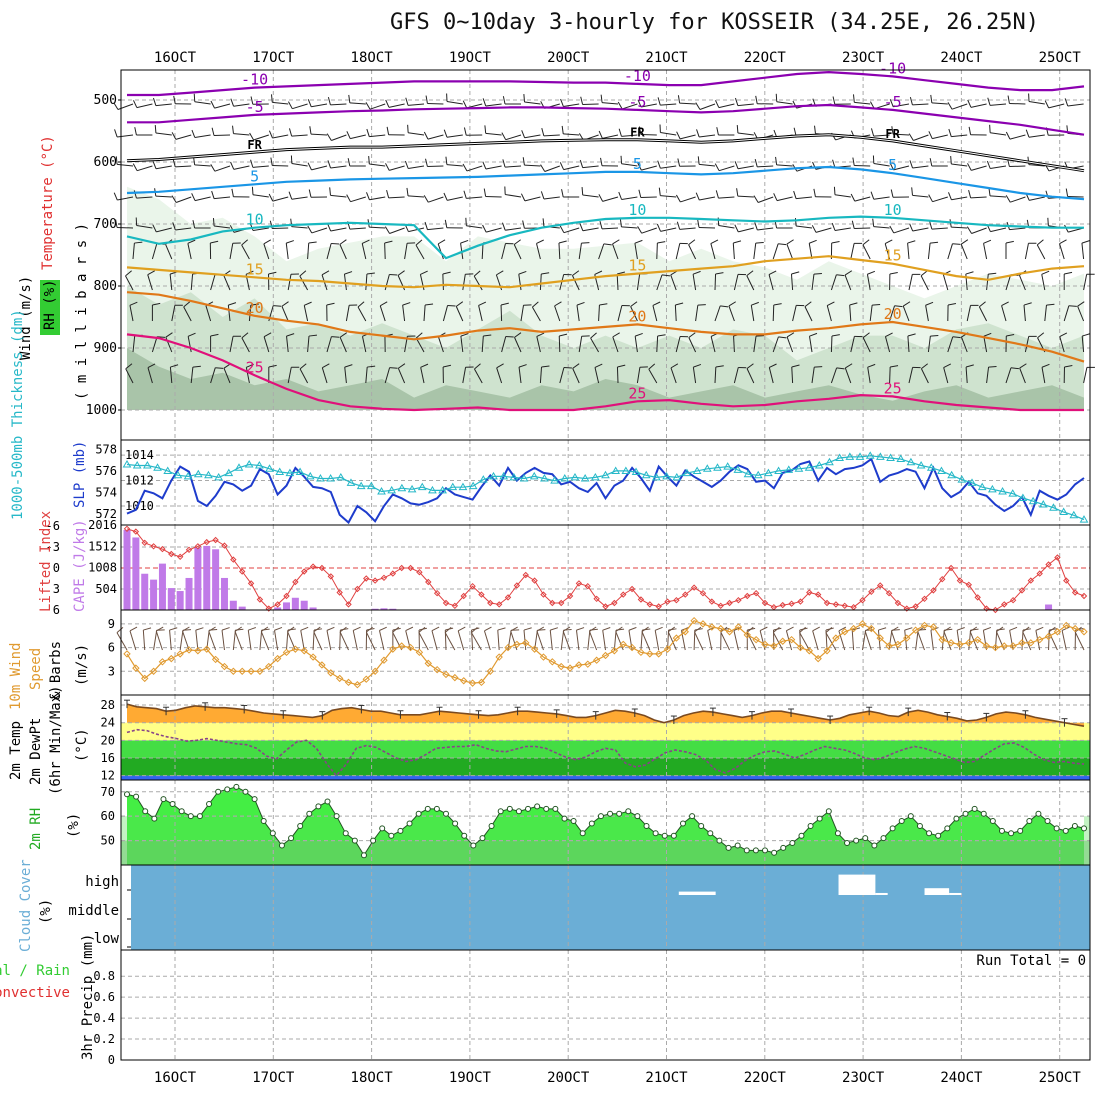 This screenshot has height=1100, width=1100. Describe the element at coordinates (53, 526) in the screenshot. I see `li-tick-label: -6` at that location.